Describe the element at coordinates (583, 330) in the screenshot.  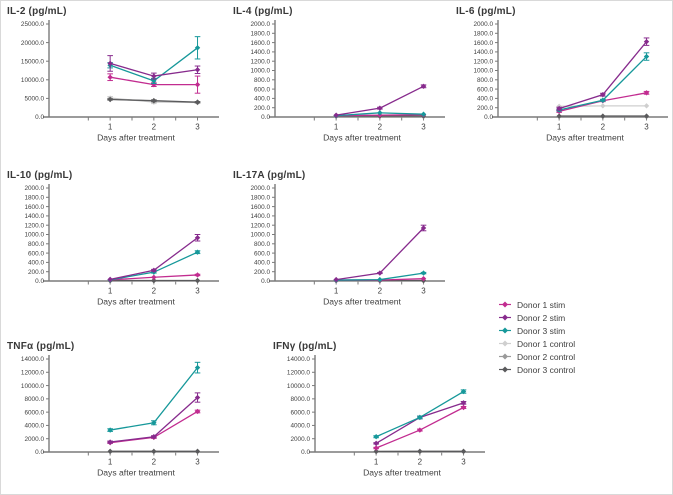
I see `legend-entry-donor3-stim: Donor 3 stim` at that location.